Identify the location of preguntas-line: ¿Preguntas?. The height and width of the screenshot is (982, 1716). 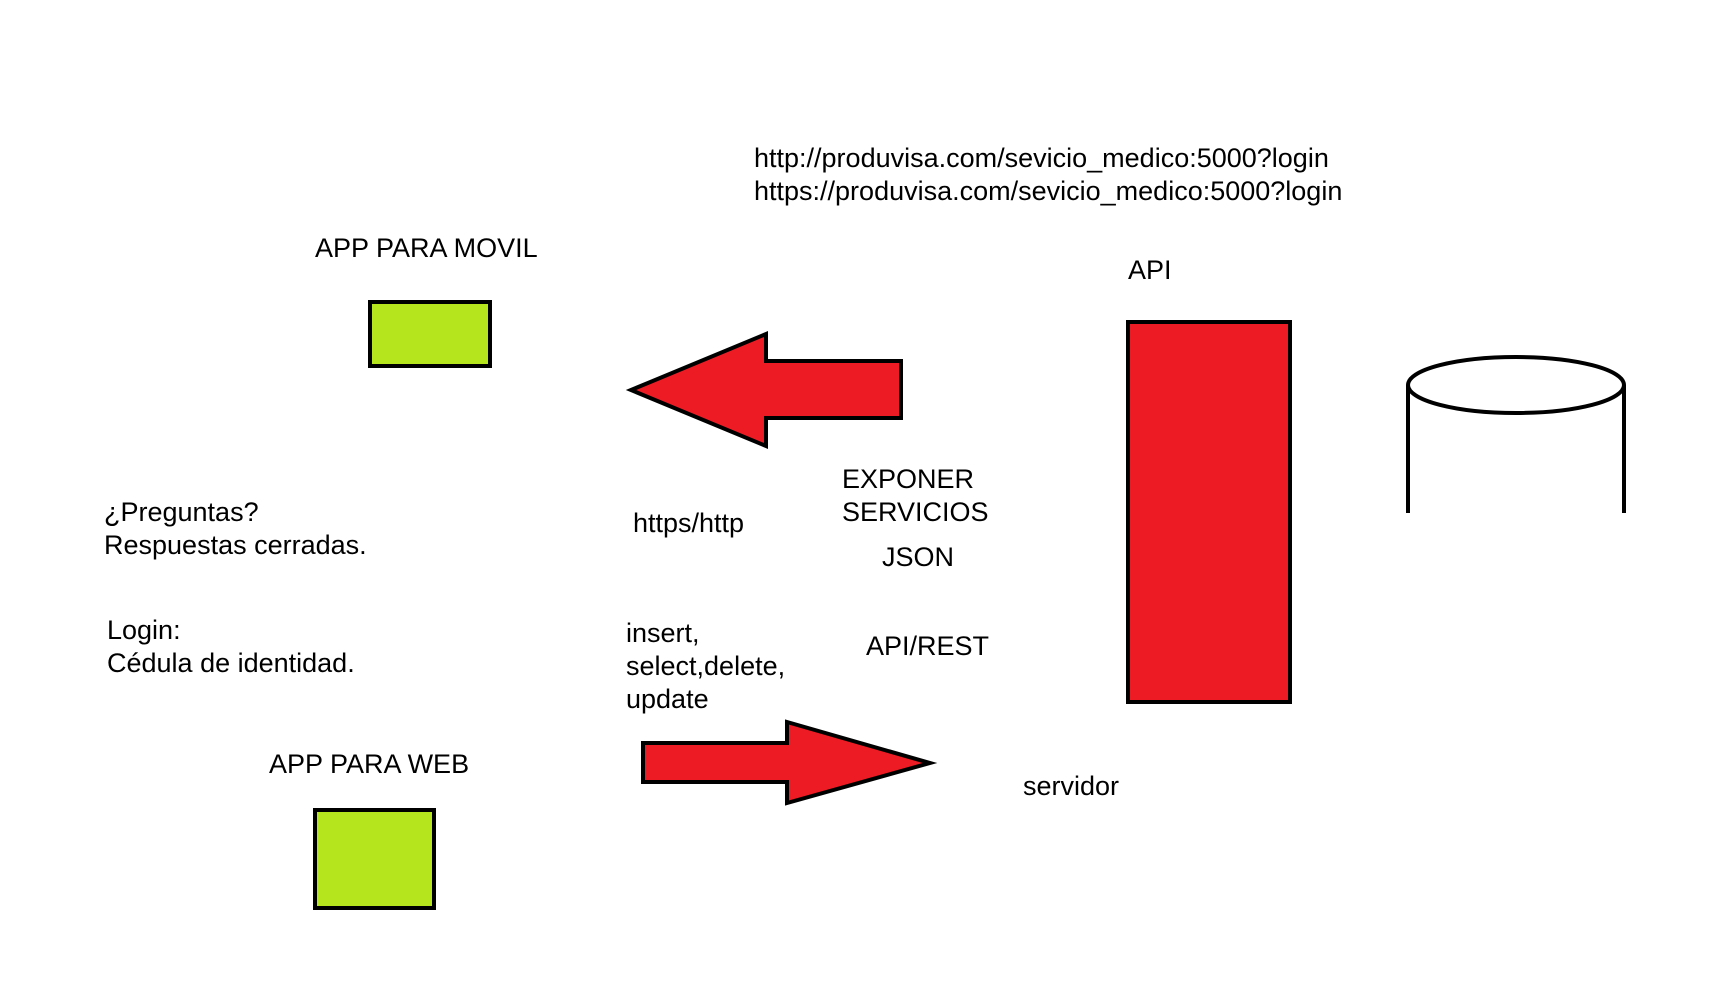
(181, 512).